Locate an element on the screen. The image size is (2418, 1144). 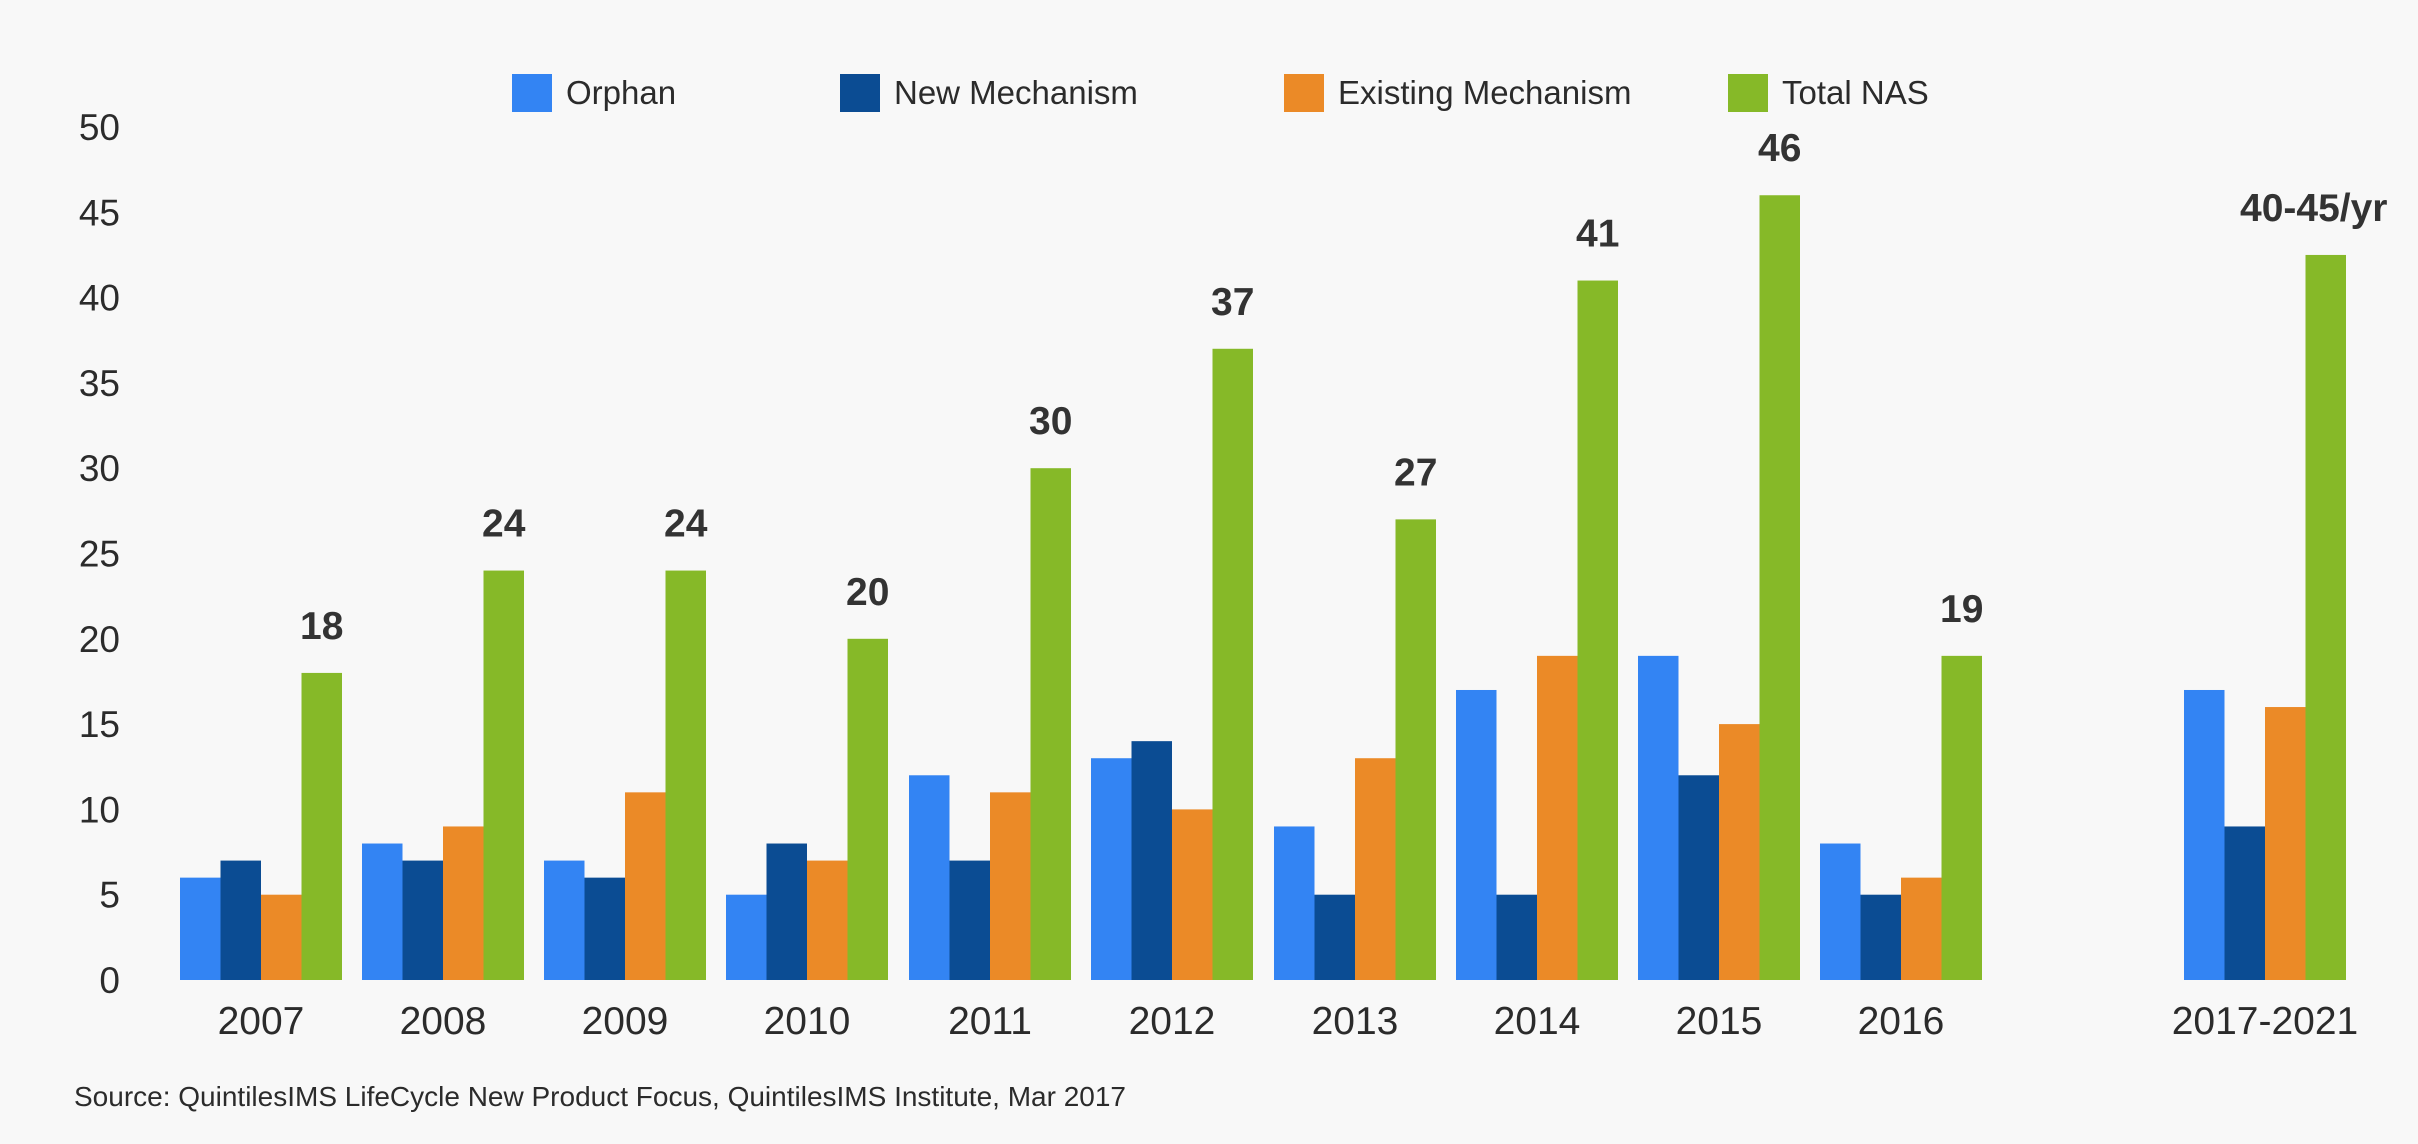
data-label: 40-45/yr is located at coordinates (2313, 208).